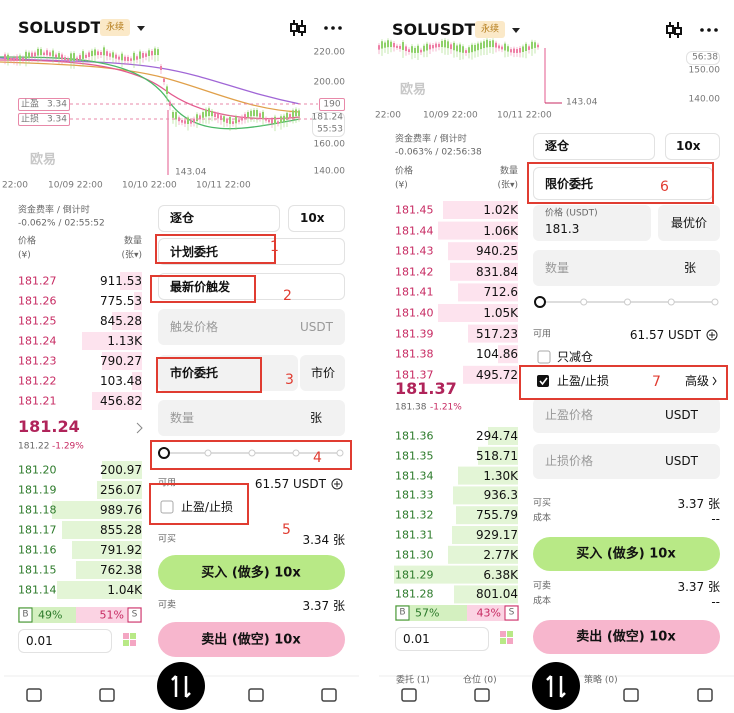  What do you see at coordinates (401, 185) in the screenshot?
I see `price-unit: (¥)` at bounding box center [401, 185].